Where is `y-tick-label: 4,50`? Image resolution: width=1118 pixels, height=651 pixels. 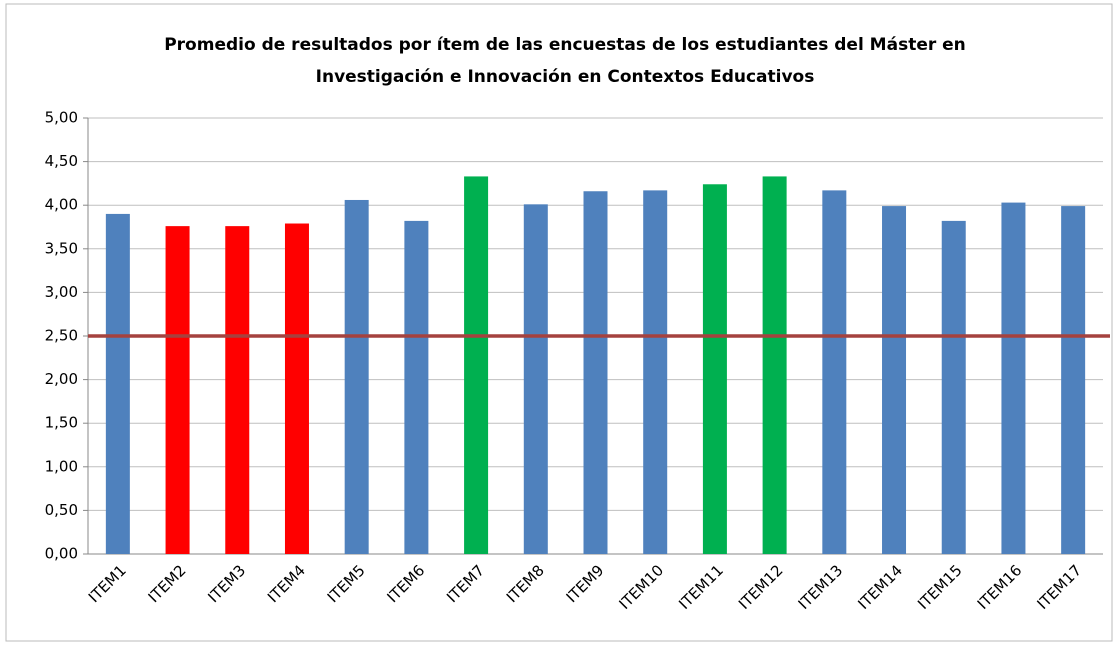 y-tick-label: 4,50 is located at coordinates (61, 161).